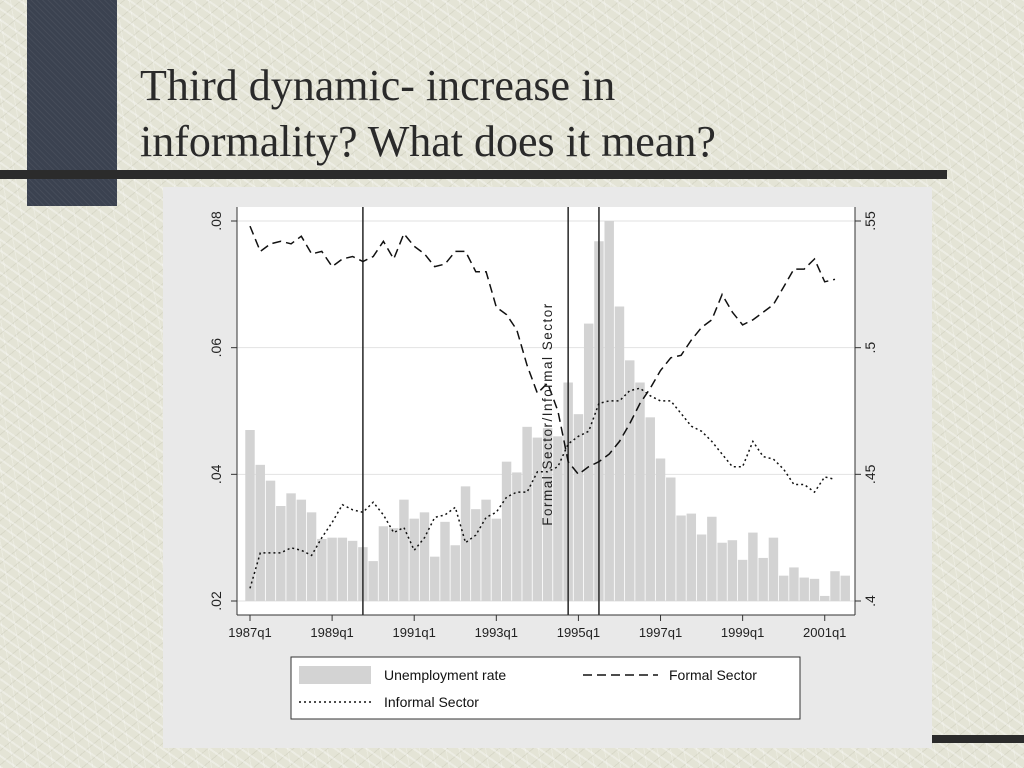 The height and width of the screenshot is (768, 1024). I want to click on x-tick-label-7: 2001q1, so click(824, 632).